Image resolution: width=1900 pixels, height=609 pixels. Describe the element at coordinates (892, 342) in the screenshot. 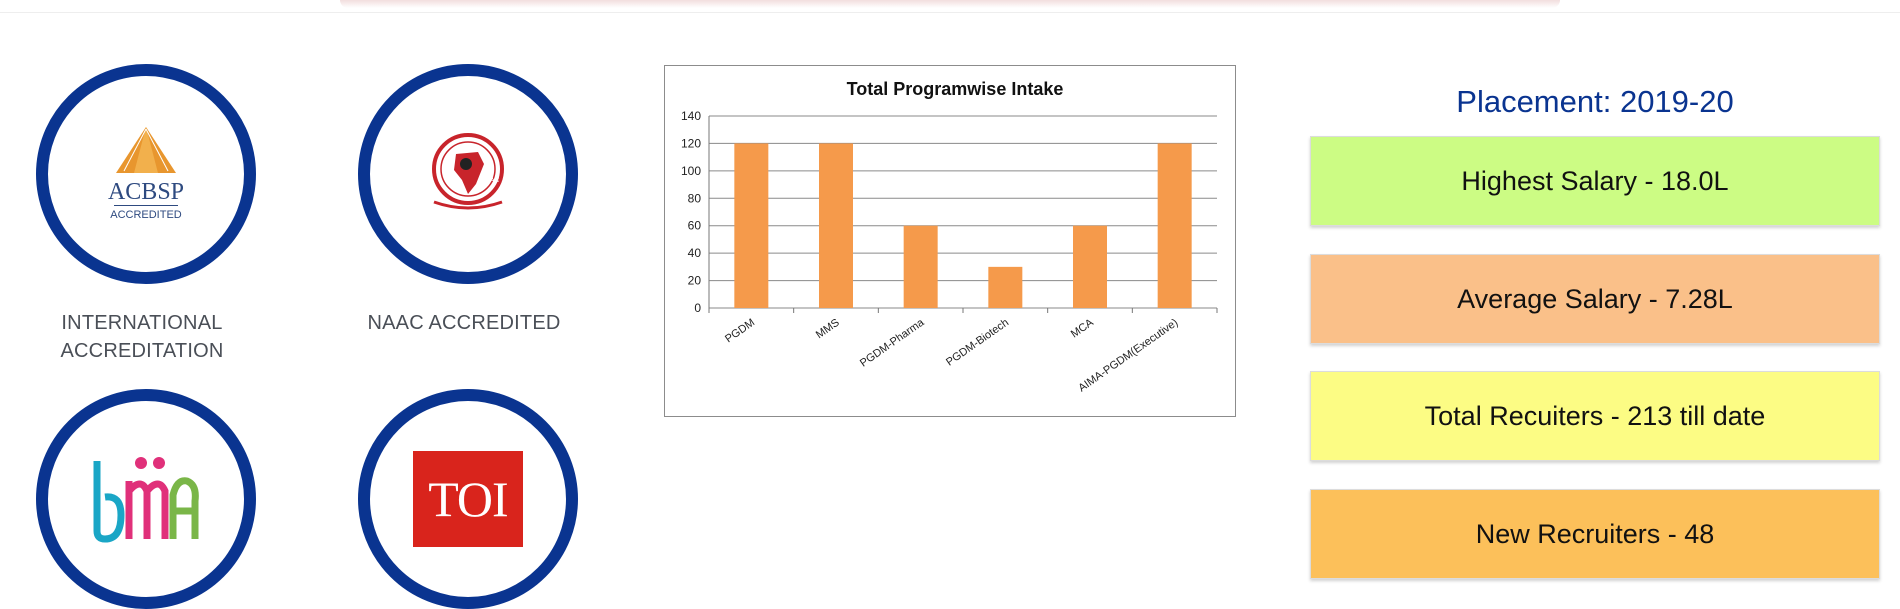

I see `x-tick-label: PGDM-Pharma` at that location.